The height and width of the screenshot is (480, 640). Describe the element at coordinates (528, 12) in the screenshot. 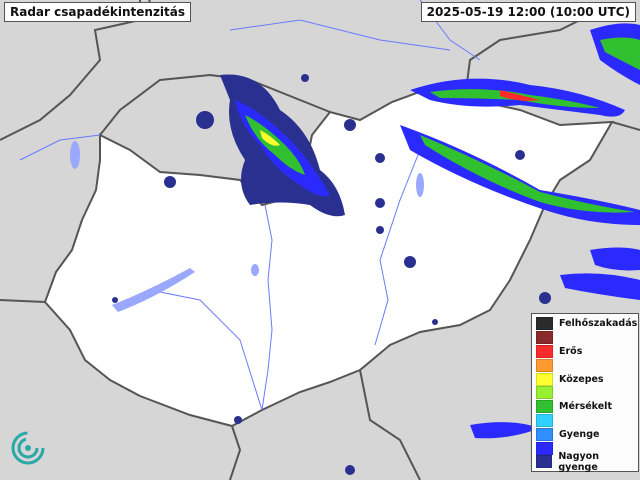

I see `timestamp: 2025-05-19 12:00 (10:00 UTC)` at that location.